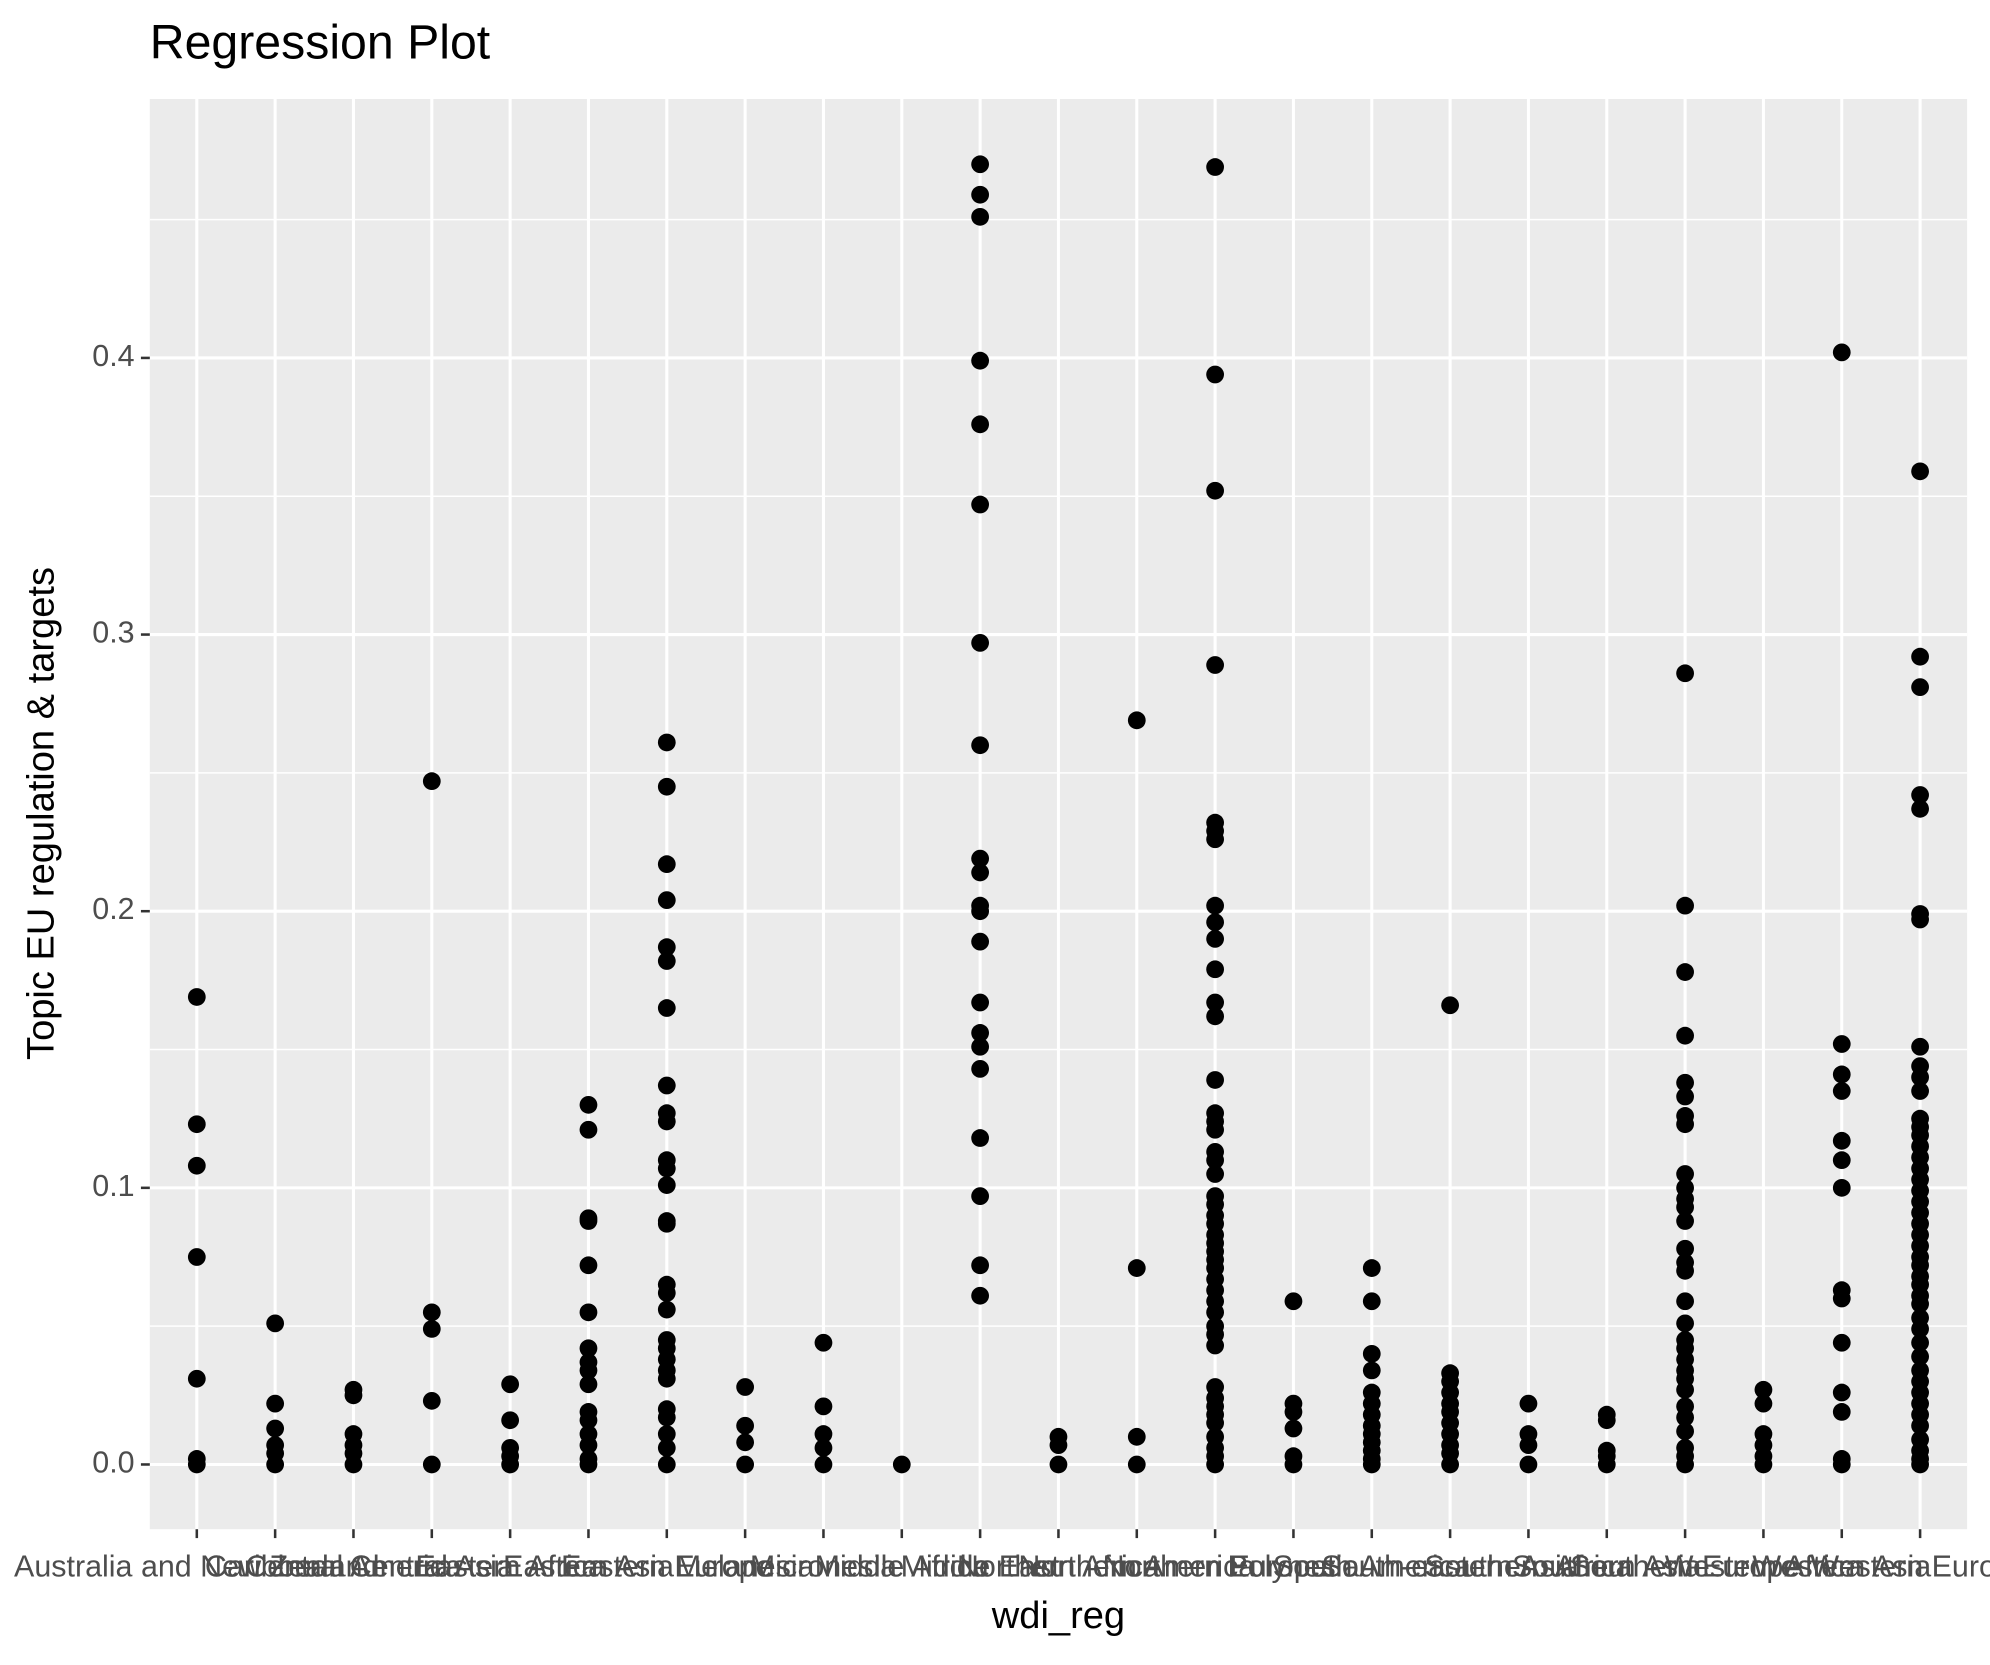  Describe the element at coordinates (196, 1567) in the screenshot. I see `x-tick-label: Australia and New Zealand` at that location.